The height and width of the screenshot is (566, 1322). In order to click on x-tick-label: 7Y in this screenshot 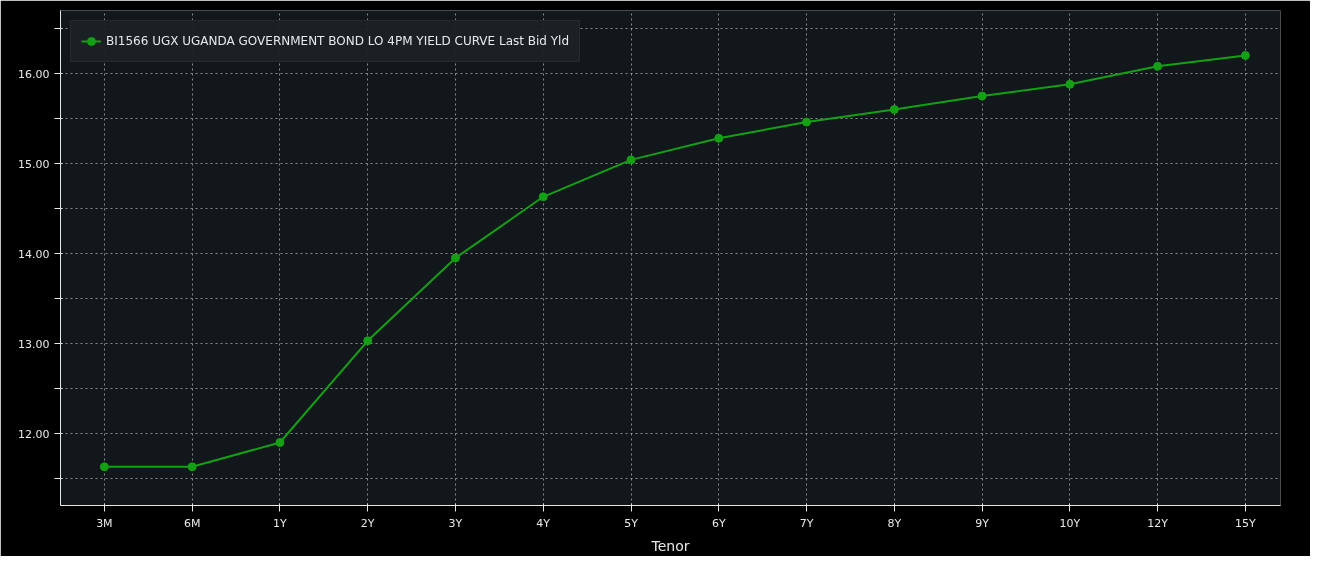, I will do `click(806, 523)`.